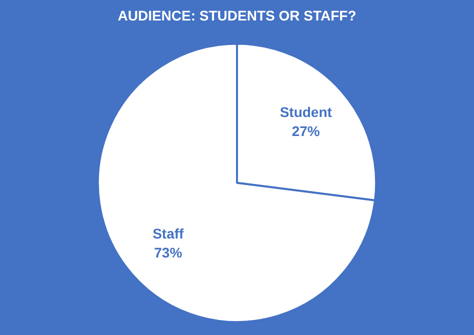 This screenshot has width=474, height=335. I want to click on data-label: 73%, so click(168, 252).